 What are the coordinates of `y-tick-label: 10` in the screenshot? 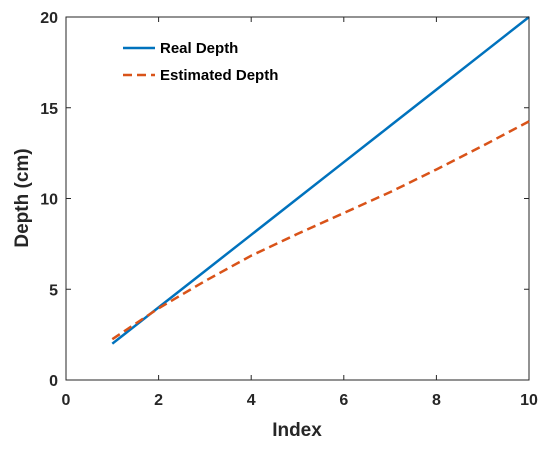 It's located at (49, 200).